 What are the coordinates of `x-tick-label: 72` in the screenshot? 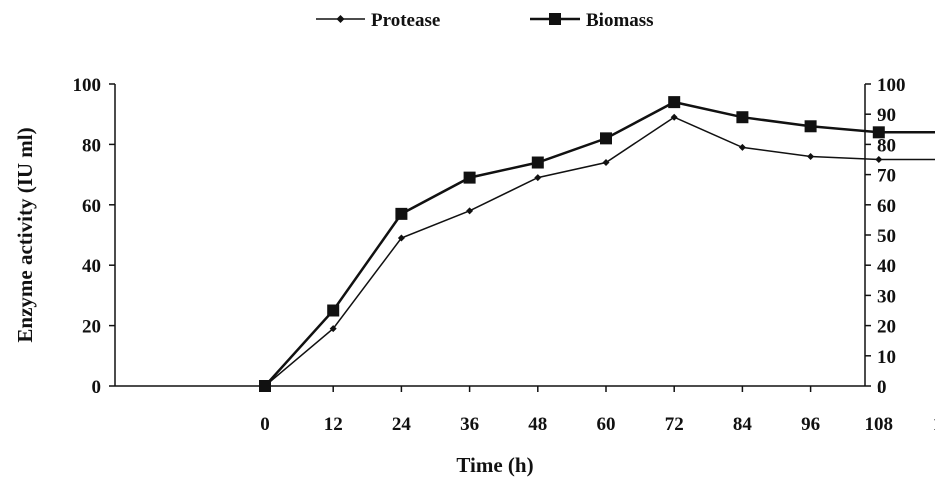 It's located at (674, 424).